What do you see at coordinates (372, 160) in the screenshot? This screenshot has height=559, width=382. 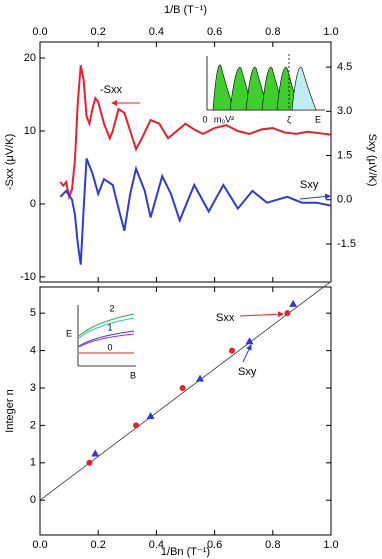 I see `y2-axis-title: Sxy (μV/K)` at bounding box center [372, 160].